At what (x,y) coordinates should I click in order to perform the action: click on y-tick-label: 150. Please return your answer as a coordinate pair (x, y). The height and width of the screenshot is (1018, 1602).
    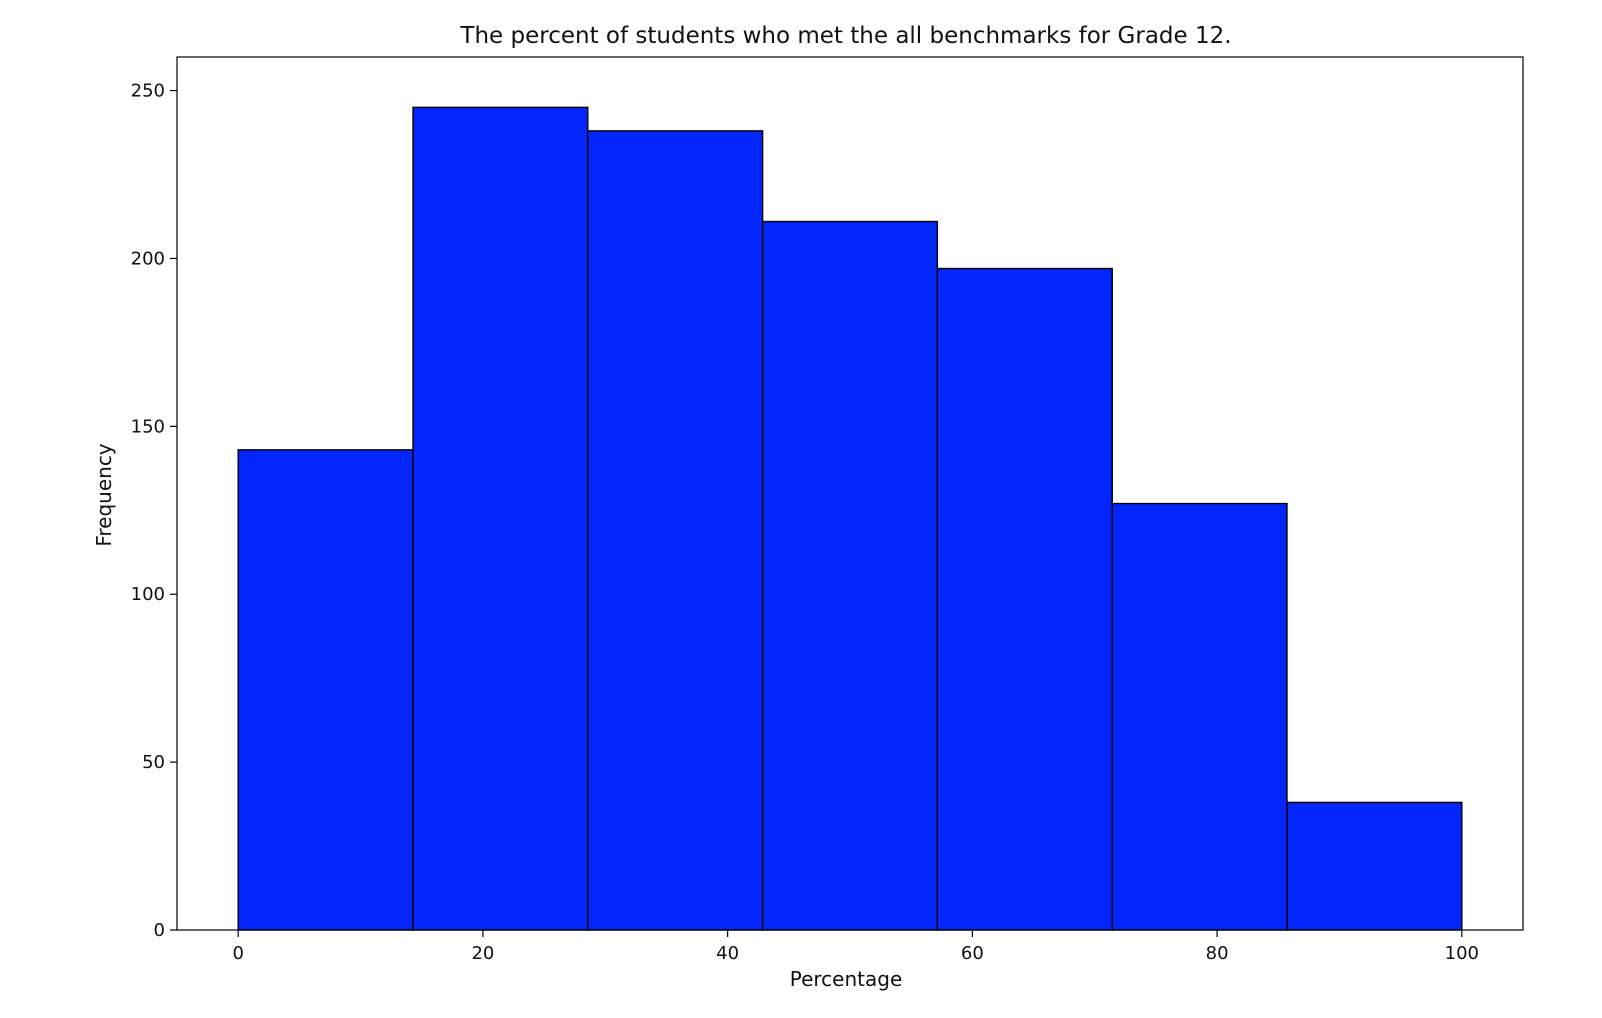
    Looking at the image, I should click on (148, 426).